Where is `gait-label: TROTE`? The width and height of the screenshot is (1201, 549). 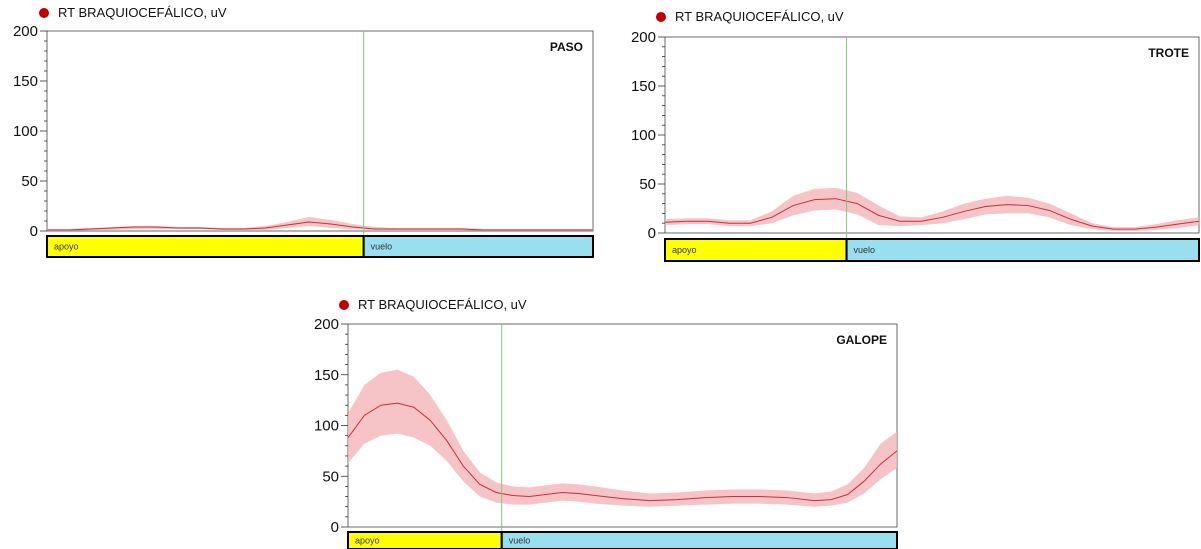 gait-label: TROTE is located at coordinates (1168, 53).